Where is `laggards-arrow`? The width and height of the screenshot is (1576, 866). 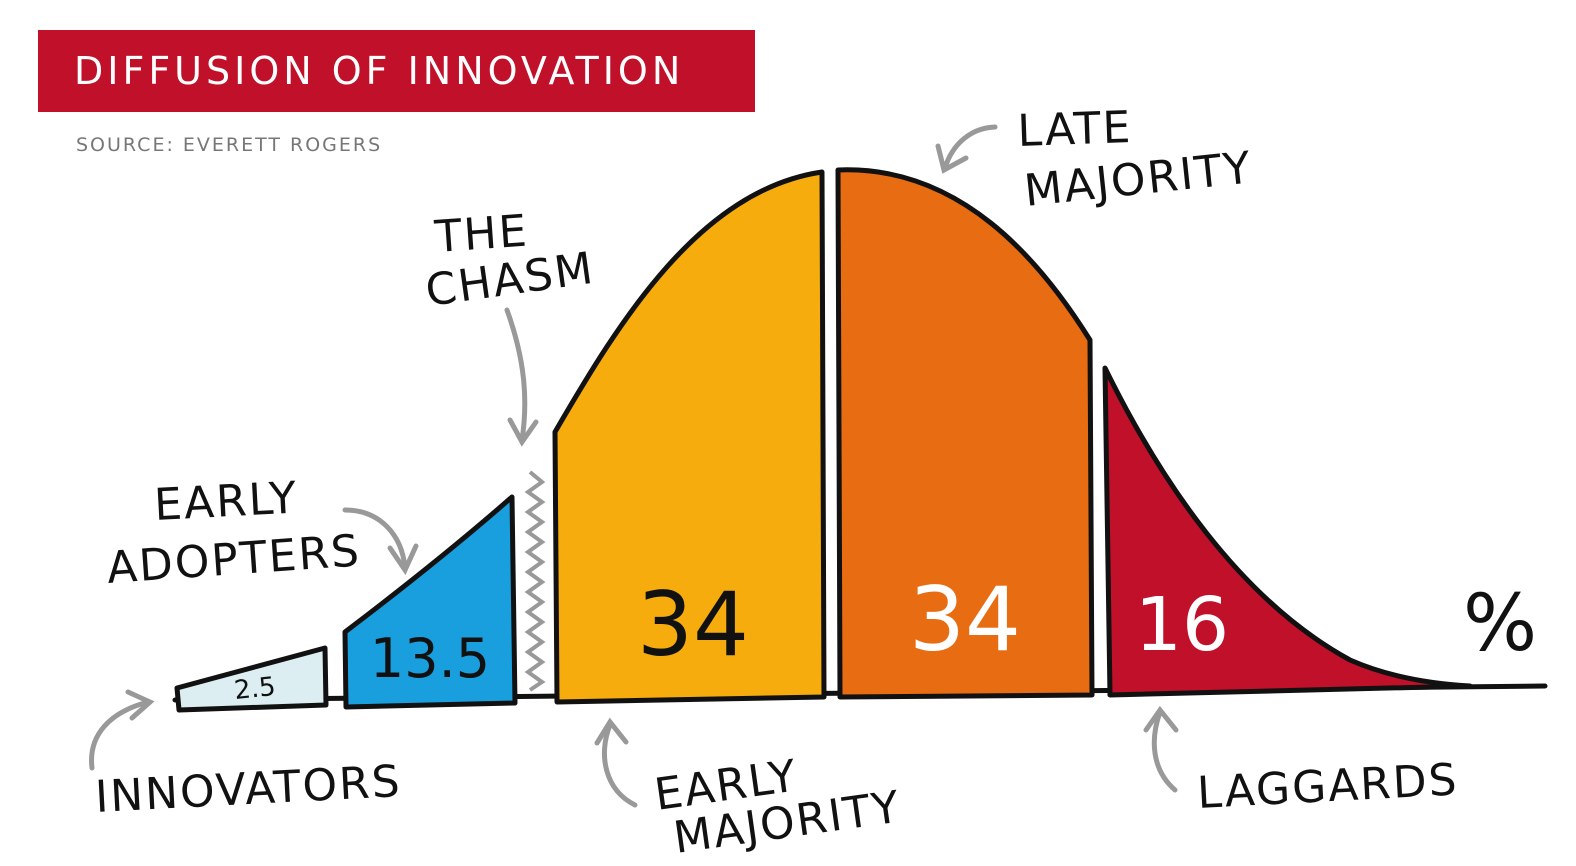 laggards-arrow is located at coordinates (1161, 749).